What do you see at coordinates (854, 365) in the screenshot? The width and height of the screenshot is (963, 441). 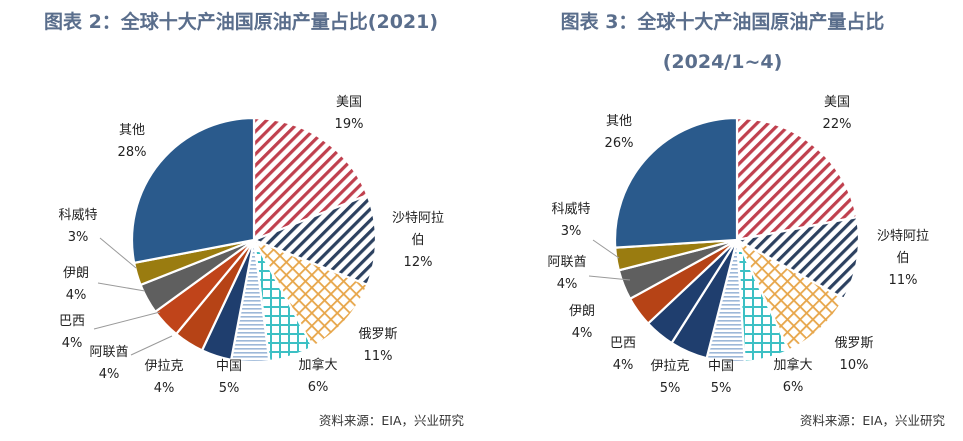 I see `slice-value-label-2: 10%` at bounding box center [854, 365].